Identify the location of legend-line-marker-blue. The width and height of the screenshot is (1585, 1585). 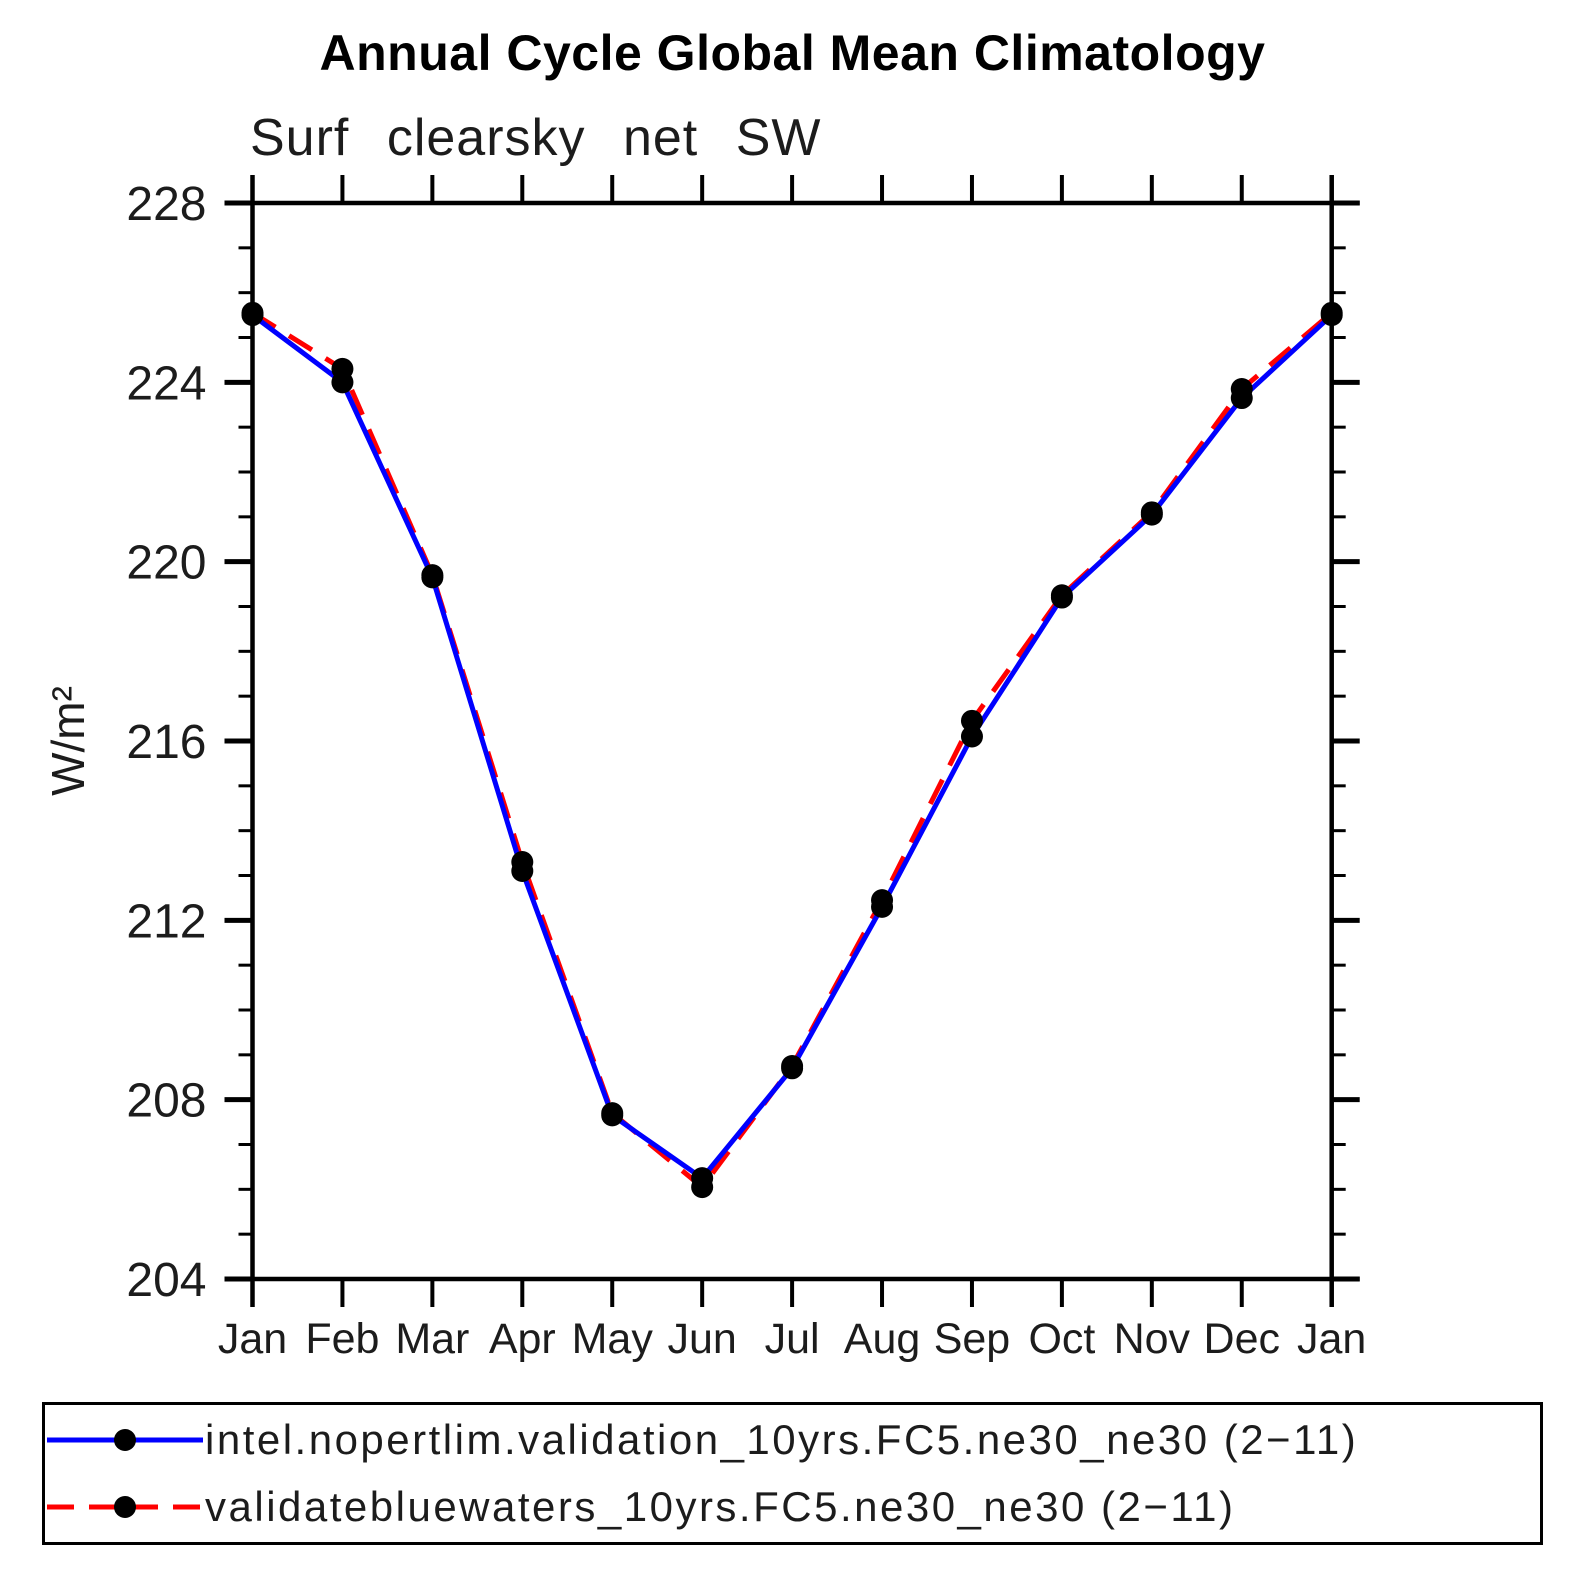
(125, 1440).